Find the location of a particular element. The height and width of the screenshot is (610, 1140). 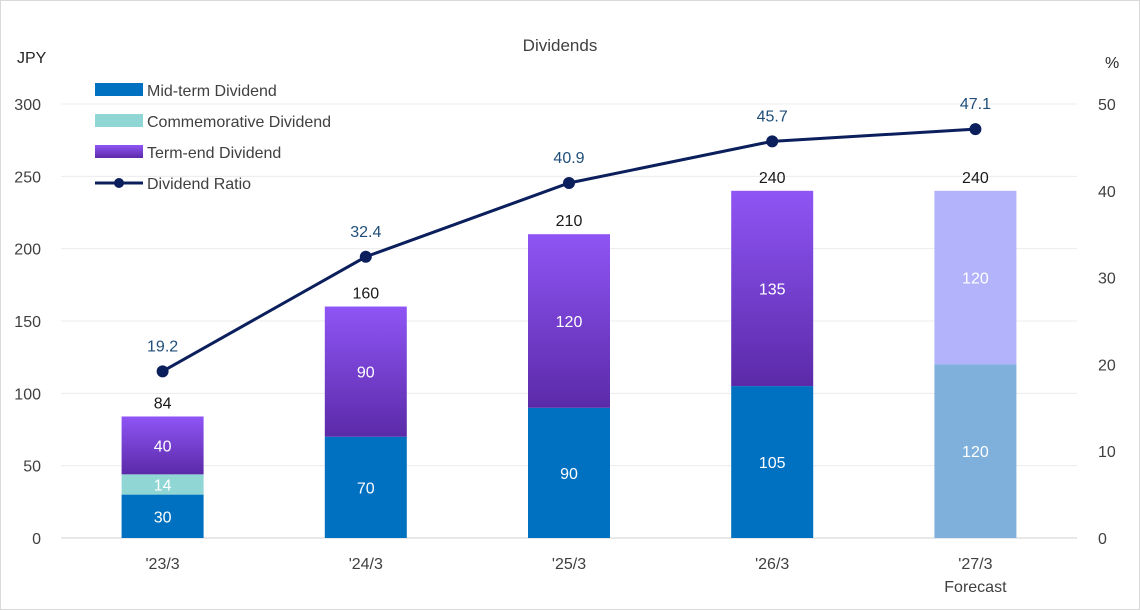

term-end-dividend-legend-swatch is located at coordinates (119, 151).